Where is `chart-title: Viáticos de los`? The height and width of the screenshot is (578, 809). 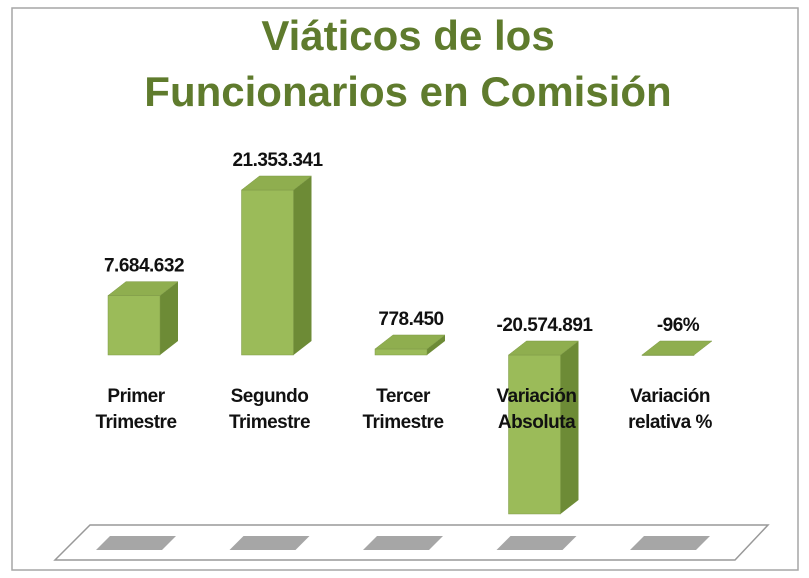 chart-title: Viáticos de los is located at coordinates (407, 35).